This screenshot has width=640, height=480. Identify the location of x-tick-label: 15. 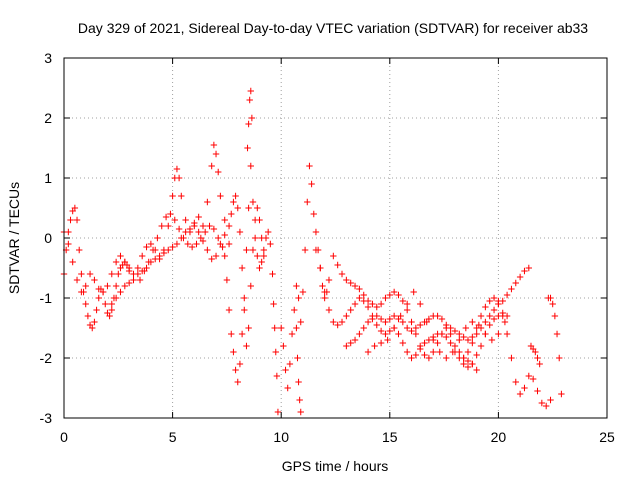
(390, 437).